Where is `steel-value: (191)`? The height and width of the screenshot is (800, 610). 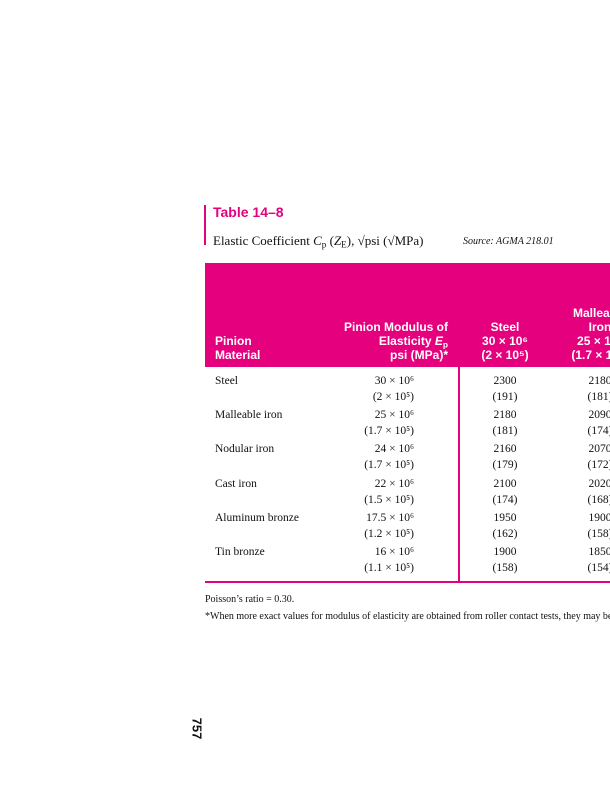 steel-value: (191) is located at coordinates (505, 397).